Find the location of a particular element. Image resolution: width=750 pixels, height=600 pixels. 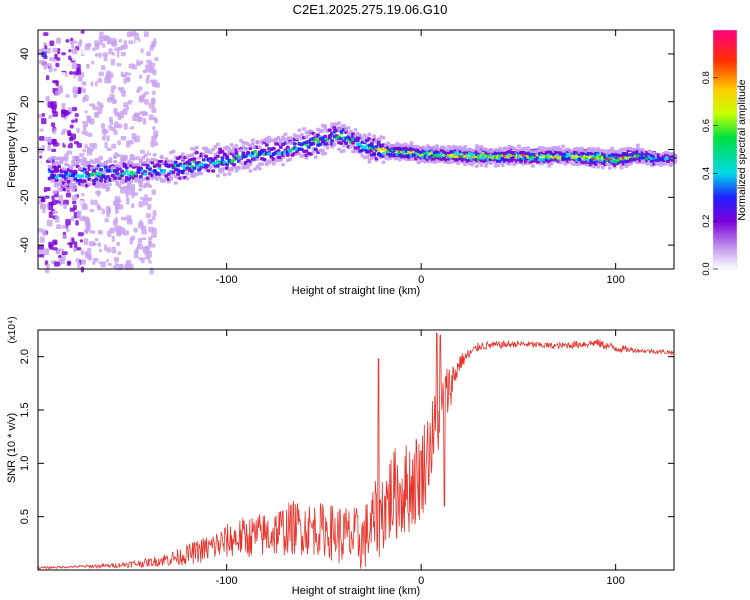

colorbar-label: Normalized spectral amplitude is located at coordinates (742, 149).